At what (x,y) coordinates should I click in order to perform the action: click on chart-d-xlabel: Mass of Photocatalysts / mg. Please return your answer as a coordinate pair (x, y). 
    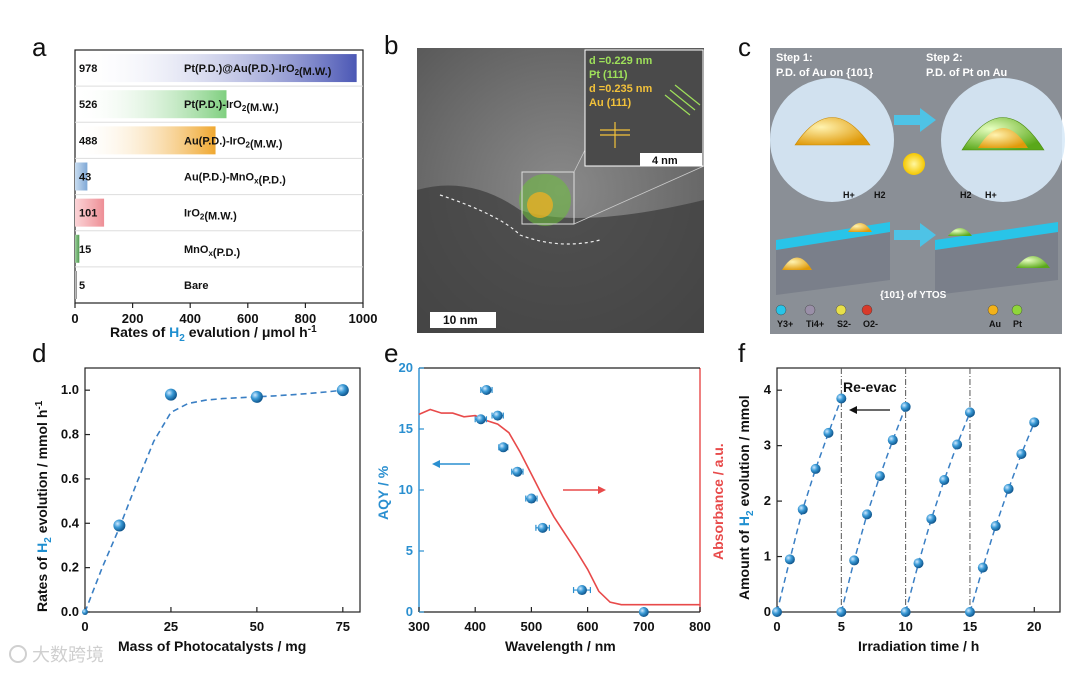
    Looking at the image, I should click on (212, 646).